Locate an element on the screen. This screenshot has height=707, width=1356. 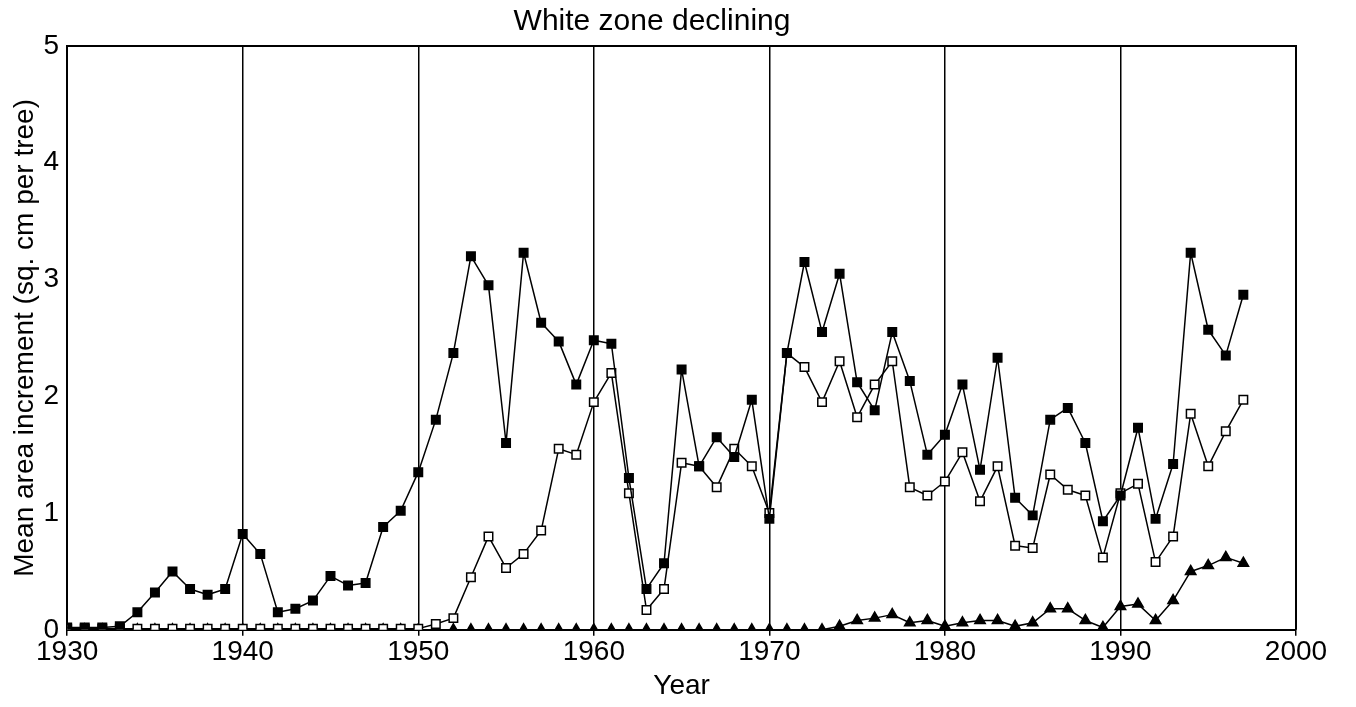
x-tick-label: 2000 is located at coordinates (1296, 651).